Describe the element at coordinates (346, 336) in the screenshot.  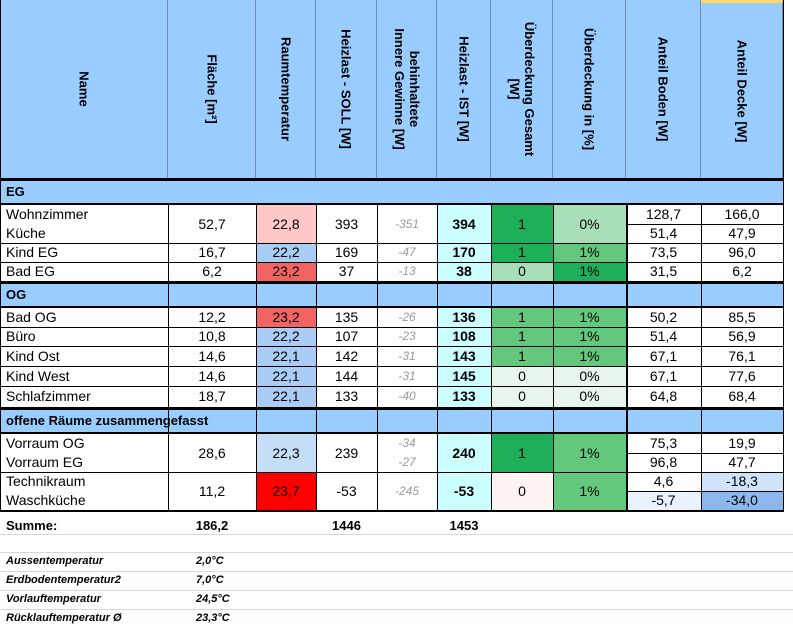
I see `soll-cell: 107` at that location.